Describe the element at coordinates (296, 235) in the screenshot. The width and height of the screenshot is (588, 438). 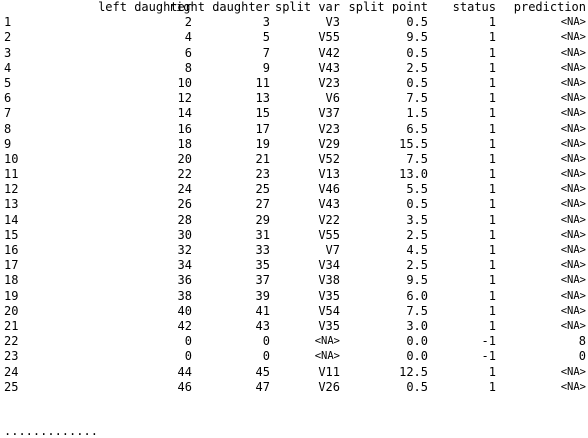
I see `table-row: 15 30 31 V55 2.5 1 <NA>` at that location.